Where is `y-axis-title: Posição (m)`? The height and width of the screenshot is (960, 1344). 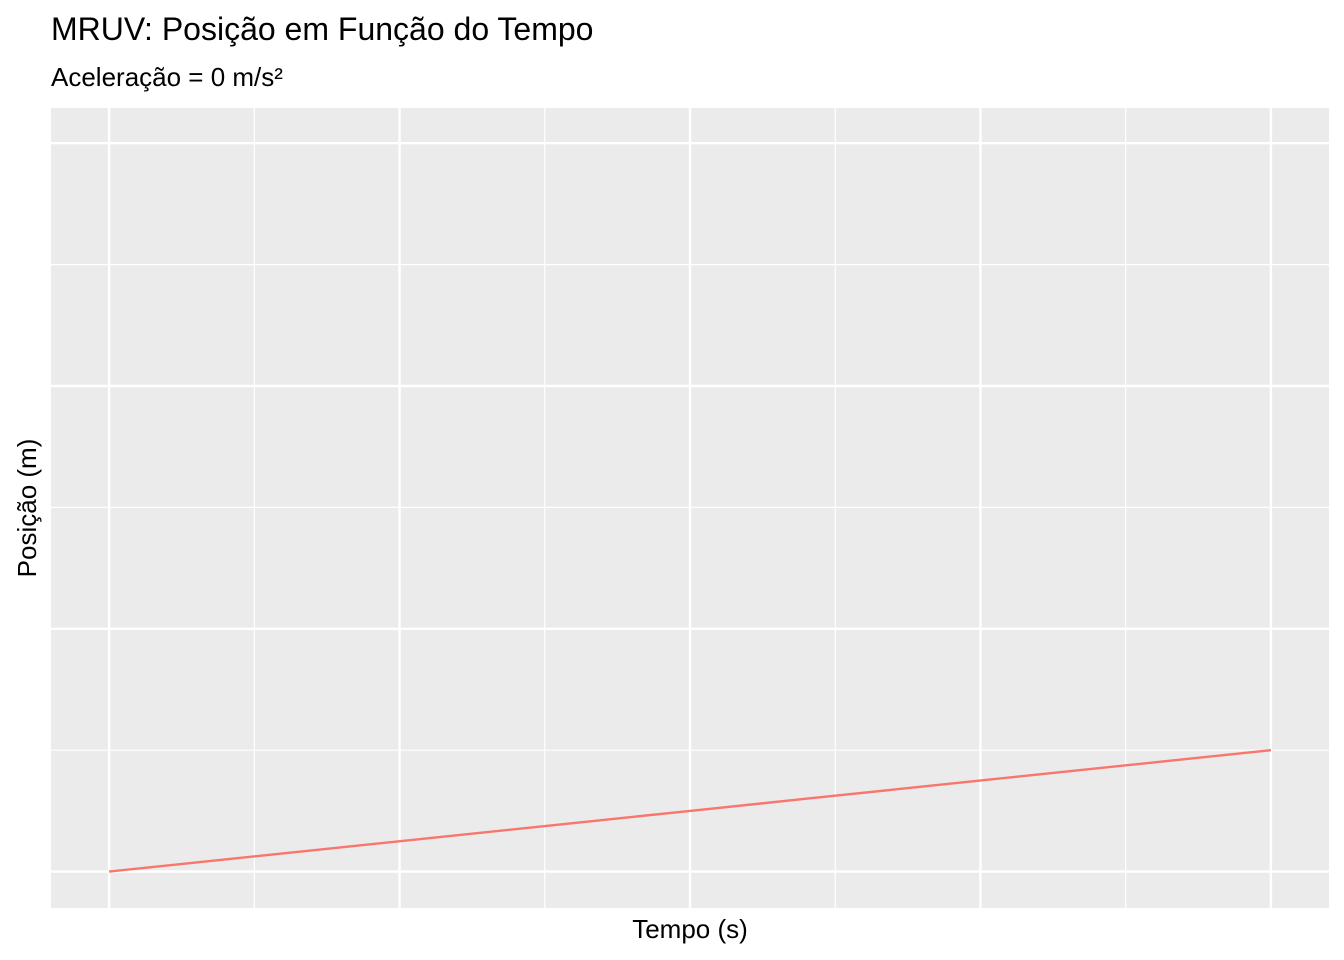 y-axis-title: Posição (m) is located at coordinates (27, 508).